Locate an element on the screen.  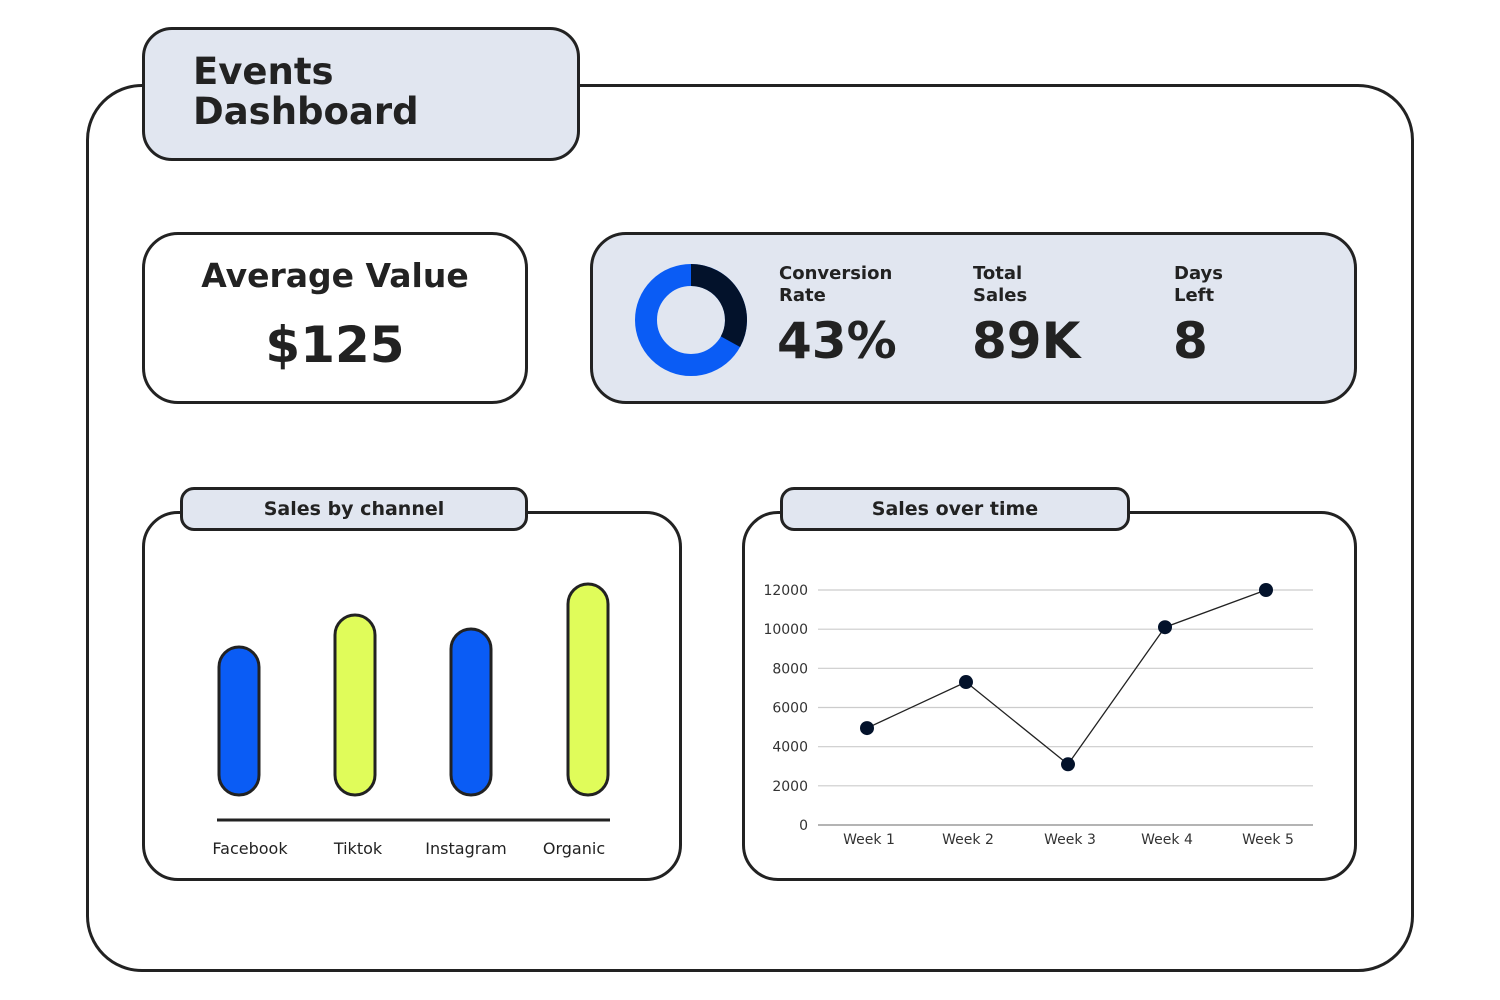
x-tick-week-1: Week 1 is located at coordinates (869, 840).